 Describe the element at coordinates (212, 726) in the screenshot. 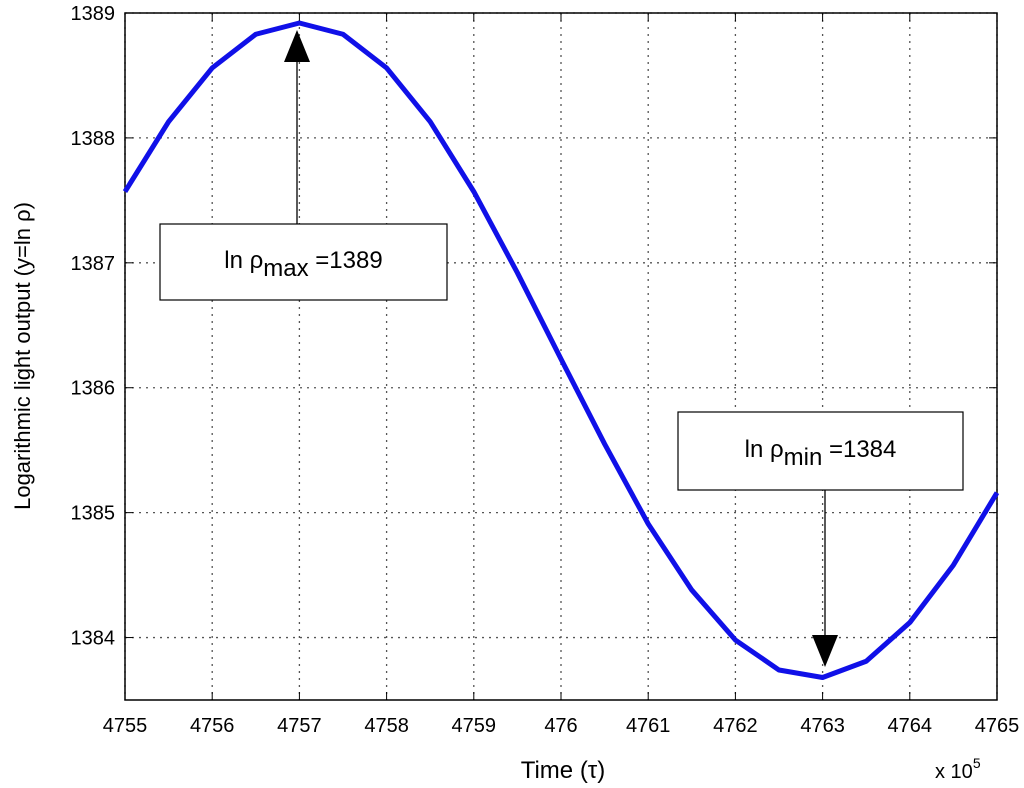

I see `x-tick-label: 4756` at that location.